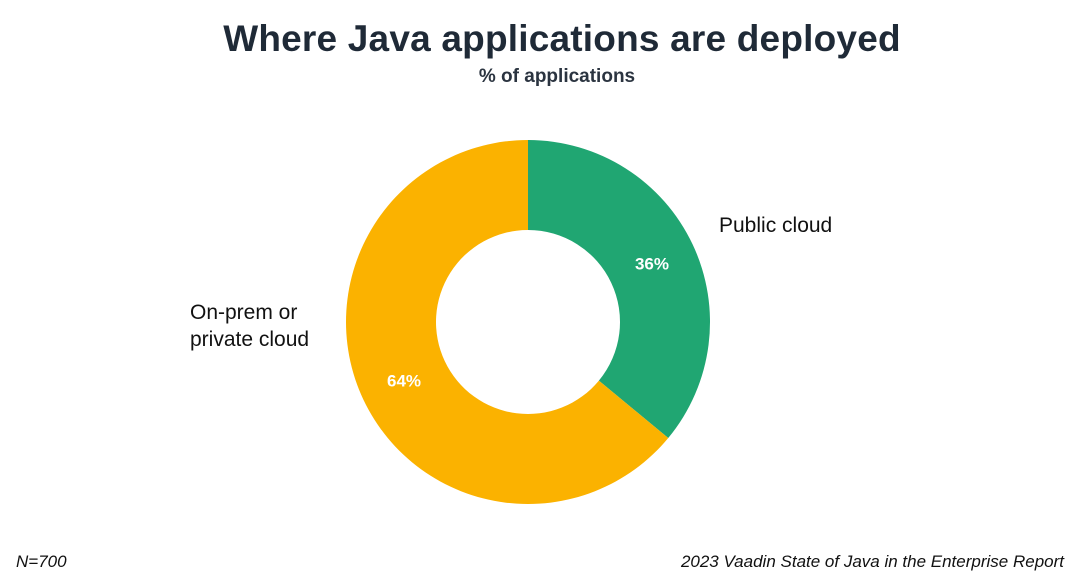  Describe the element at coordinates (775, 225) in the screenshot. I see `category-label-0-line-0: Public cloud` at that location.